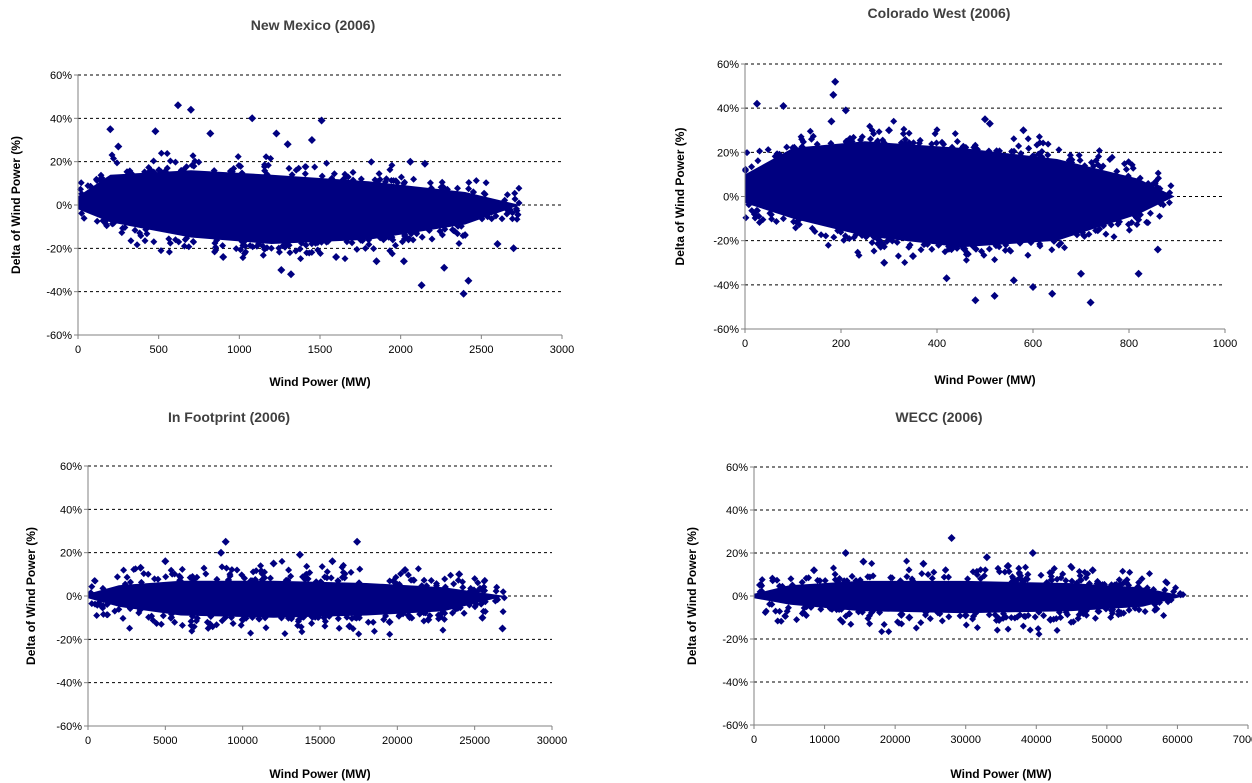 The width and height of the screenshot is (1252, 783). What do you see at coordinates (165, 741) in the screenshot?
I see `x-tick-label: 5000` at bounding box center [165, 741].